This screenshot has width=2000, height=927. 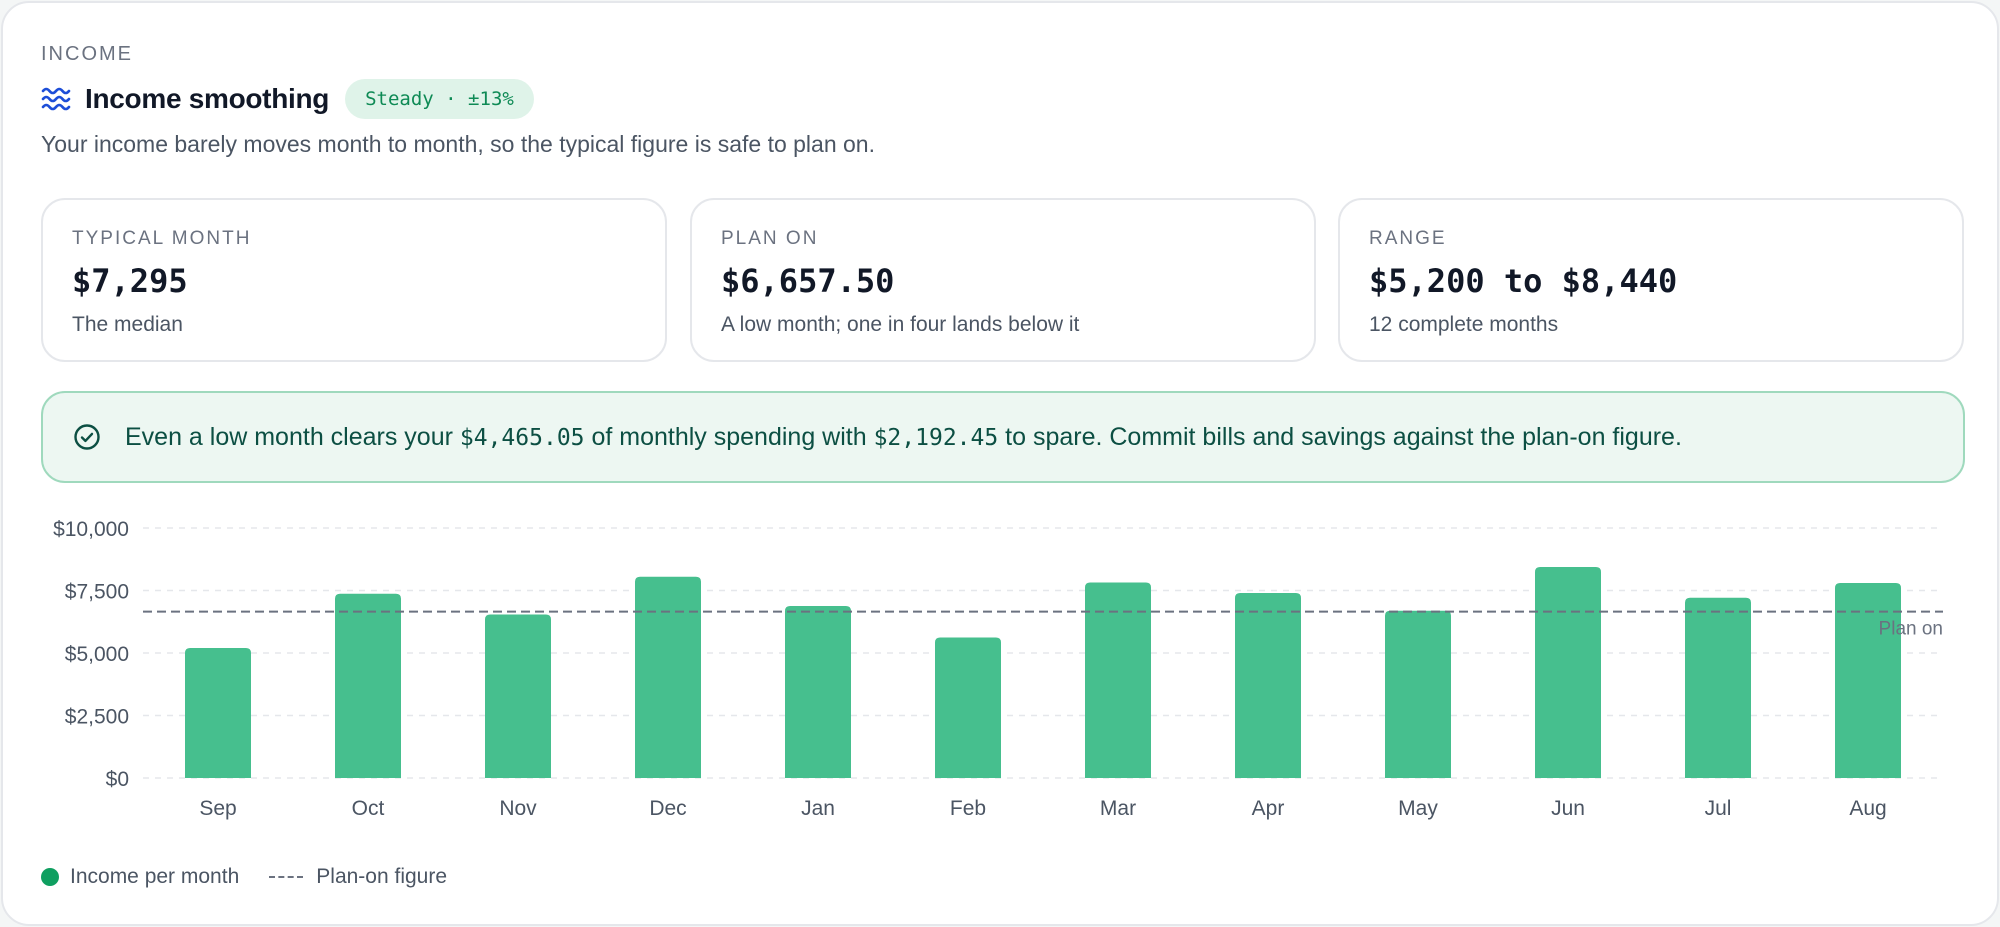 What do you see at coordinates (382, 876) in the screenshot?
I see `plan-on-legend-label: Plan-on figure` at bounding box center [382, 876].